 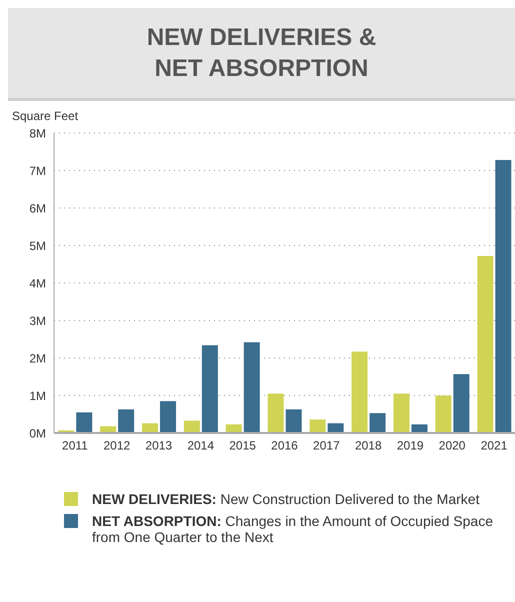 What do you see at coordinates (37, 395) in the screenshot?
I see `y-tick-label: 1M` at bounding box center [37, 395].